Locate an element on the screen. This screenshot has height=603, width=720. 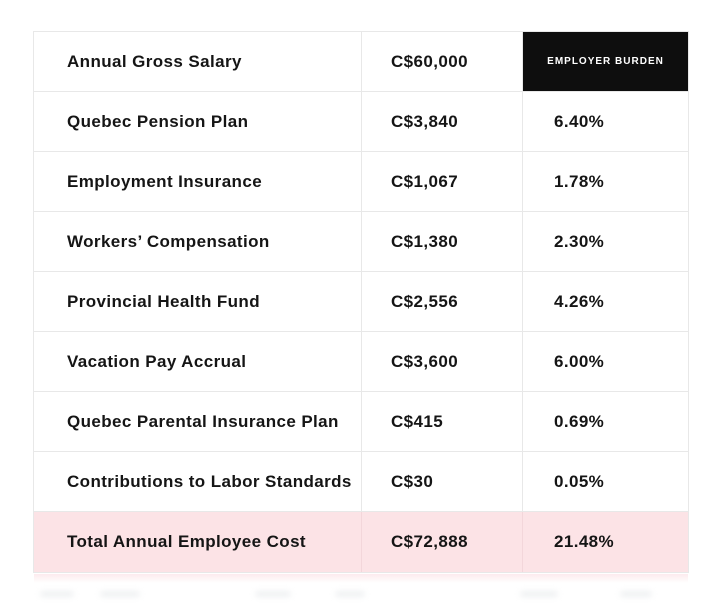
row-burden: 1.78% is located at coordinates (579, 181).